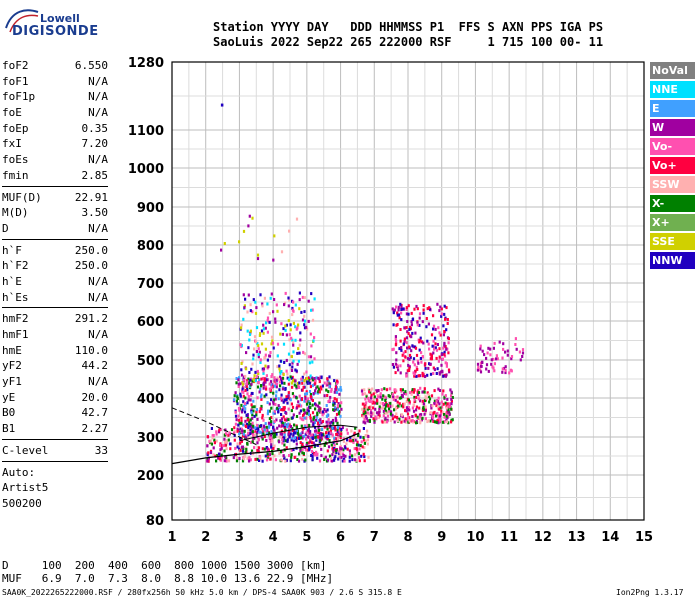  What do you see at coordinates (55, 31) in the screenshot?
I see `logo-digisonde: DIGISONDE` at bounding box center [55, 31].